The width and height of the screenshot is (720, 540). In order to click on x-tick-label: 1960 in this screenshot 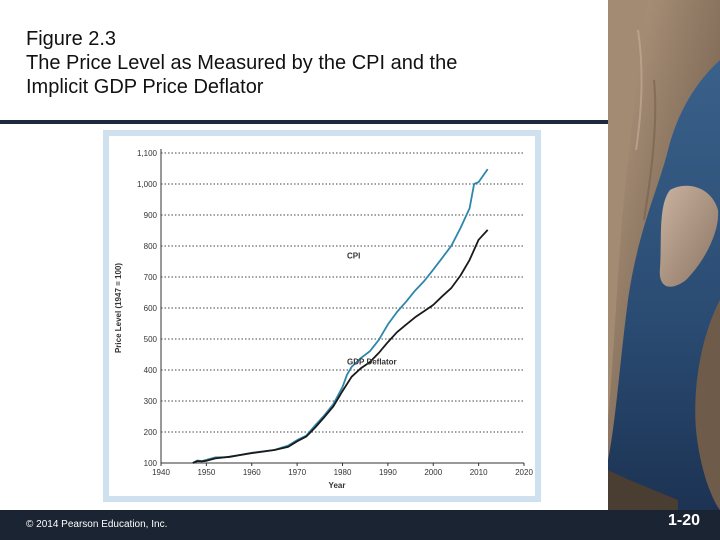, I will do `click(252, 472)`.